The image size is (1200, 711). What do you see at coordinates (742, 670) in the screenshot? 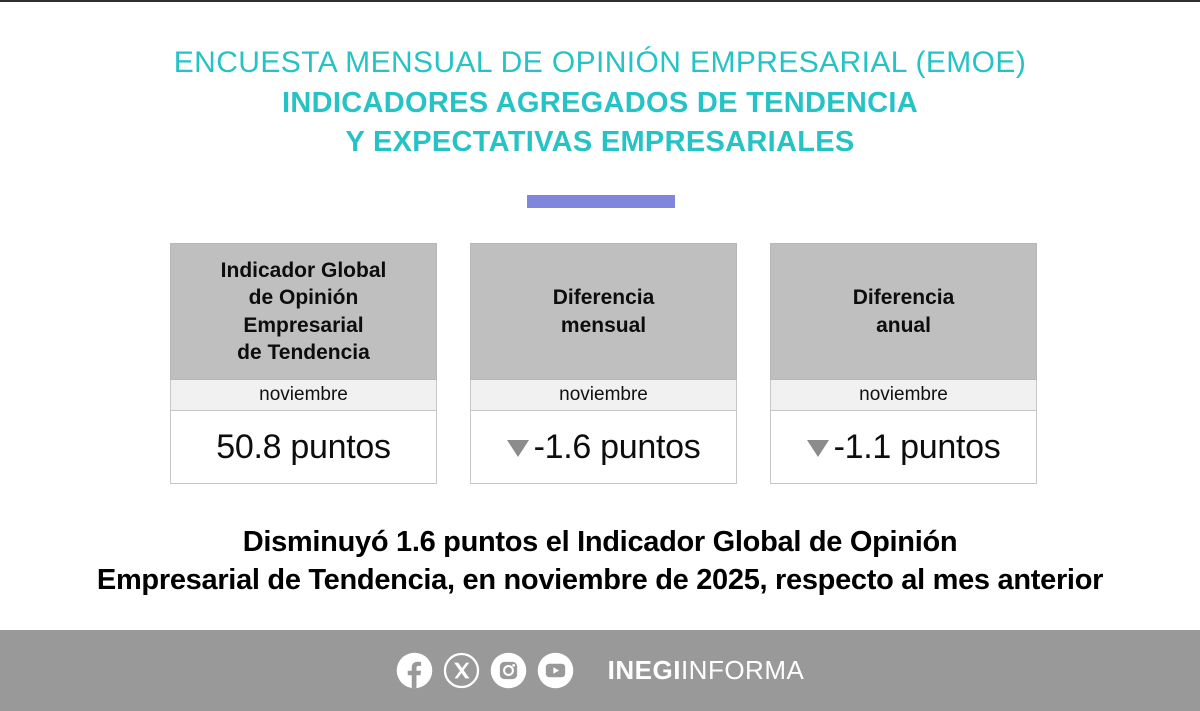
I see `brand-light: INFORMA` at bounding box center [742, 670].